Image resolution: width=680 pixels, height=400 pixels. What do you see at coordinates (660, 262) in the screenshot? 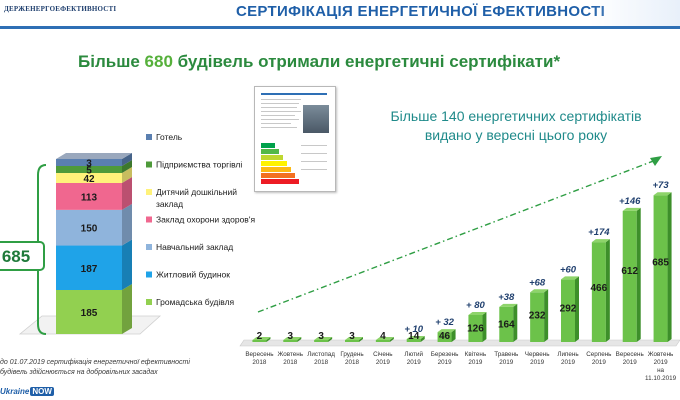
I see `monthly-value-label: 685` at bounding box center [660, 262].